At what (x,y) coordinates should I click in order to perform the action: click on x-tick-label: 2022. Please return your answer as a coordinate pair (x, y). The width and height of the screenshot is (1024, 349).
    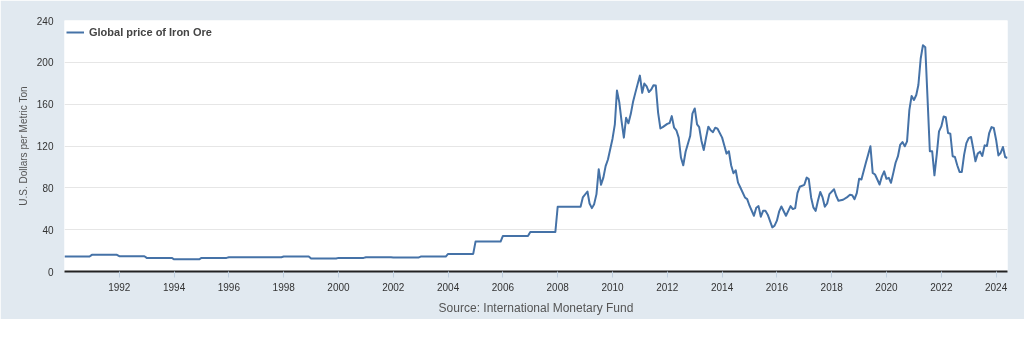
    Looking at the image, I should click on (941, 287).